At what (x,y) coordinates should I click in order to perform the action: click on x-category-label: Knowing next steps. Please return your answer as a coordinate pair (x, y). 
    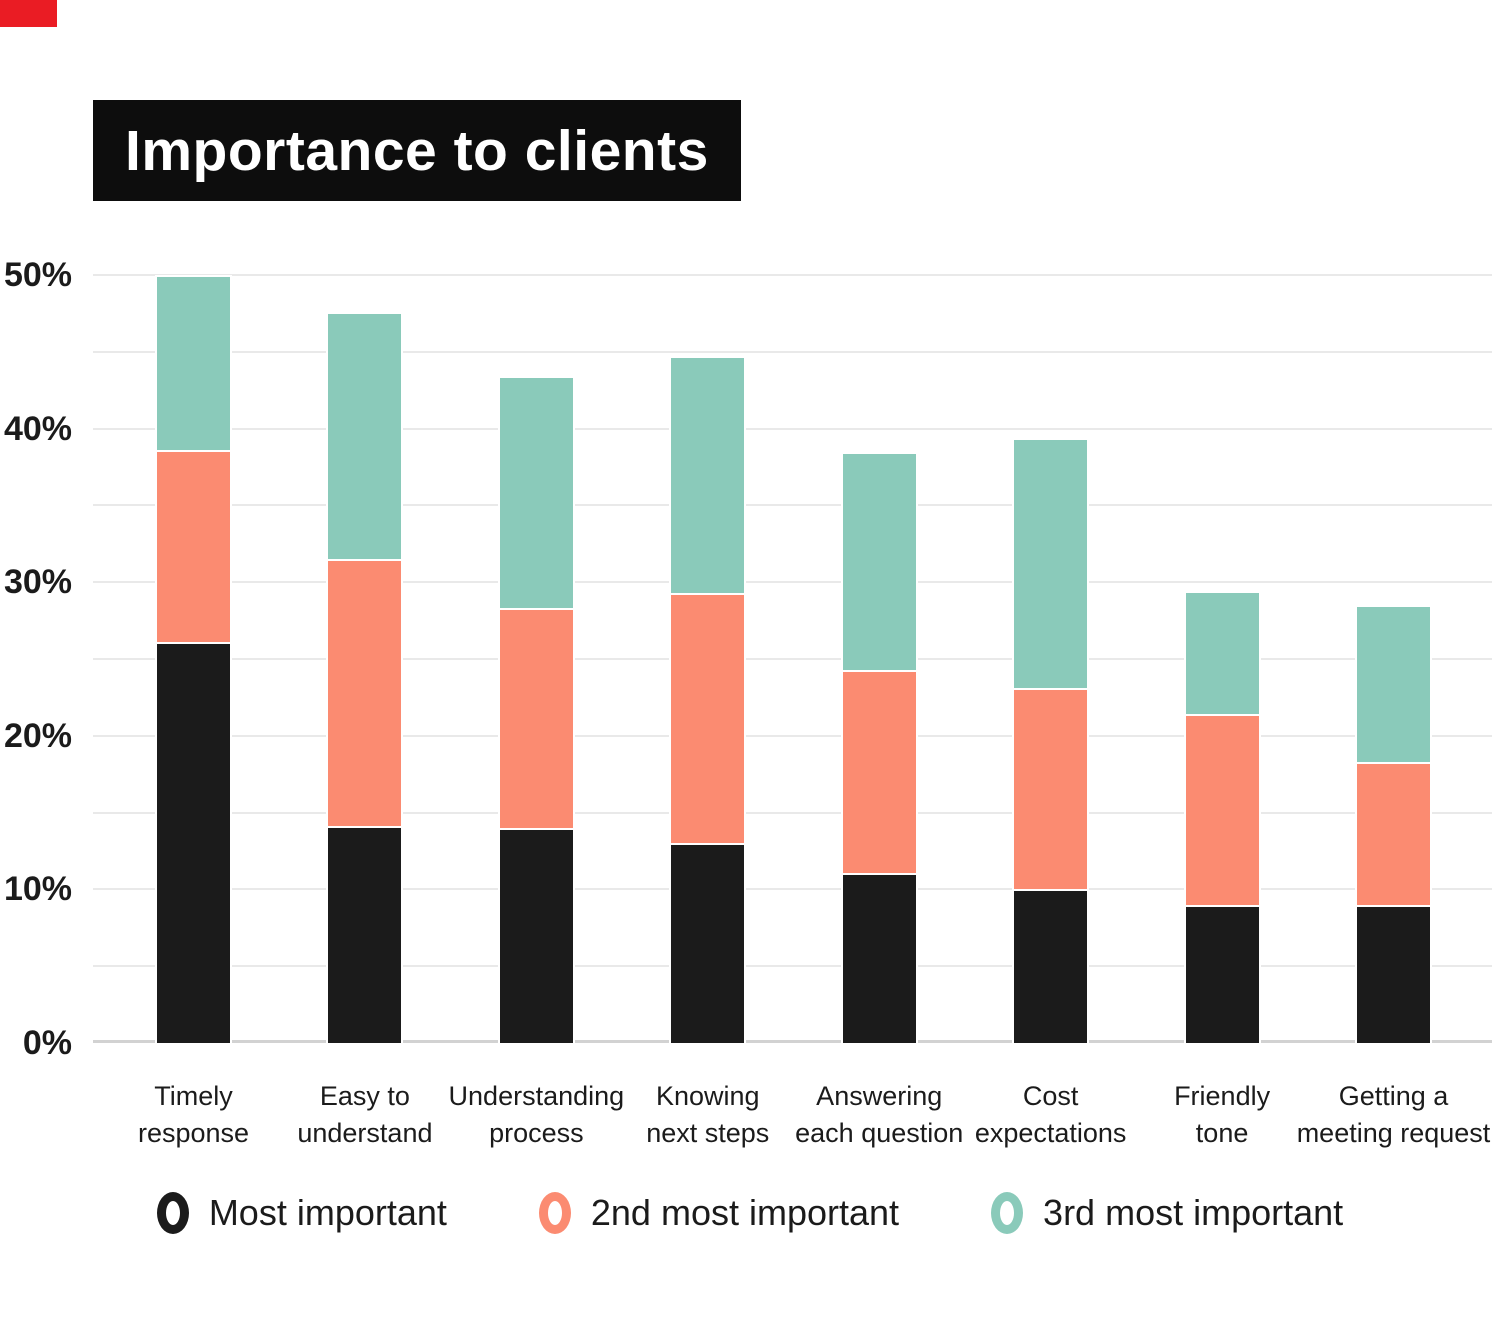
    Looking at the image, I should click on (707, 1115).